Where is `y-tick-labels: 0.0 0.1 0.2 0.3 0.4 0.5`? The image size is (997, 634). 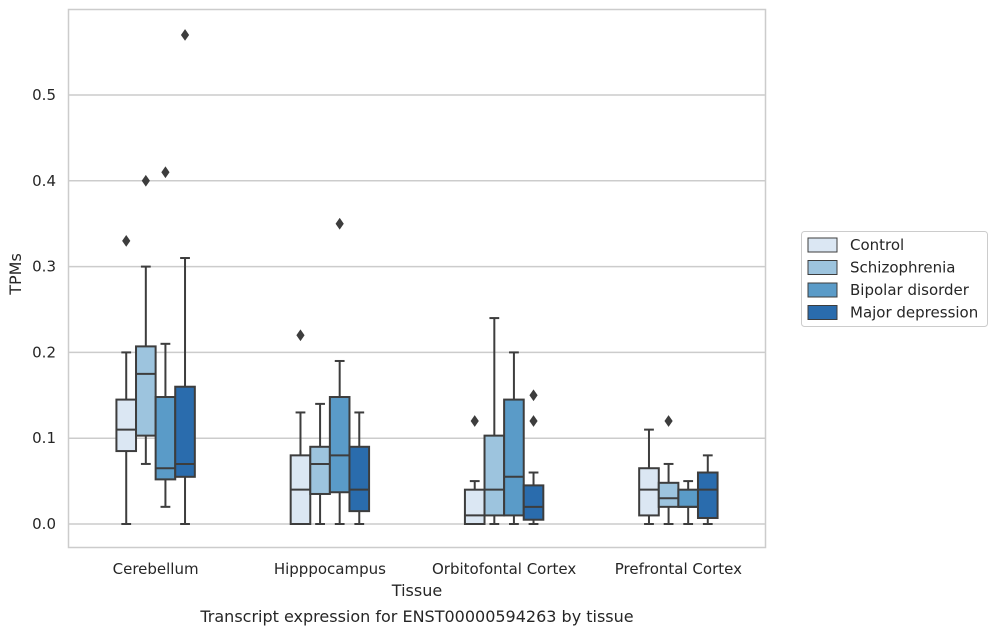 y-tick-labels: 0.0 0.1 0.2 0.3 0.4 0.5 is located at coordinates (44, 309).